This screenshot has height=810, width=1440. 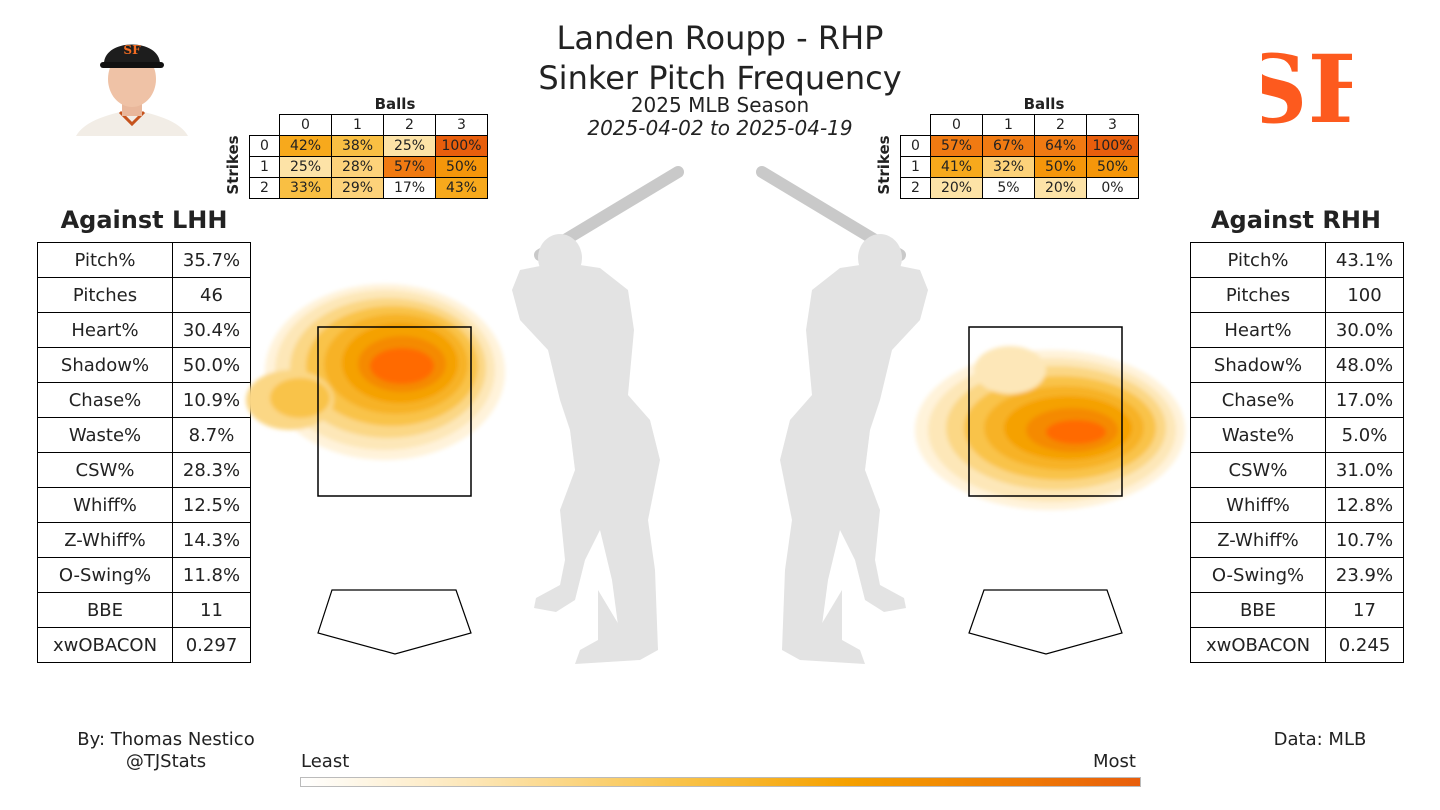 I want to click on stat-value: 10.7%, so click(x=1364, y=540).